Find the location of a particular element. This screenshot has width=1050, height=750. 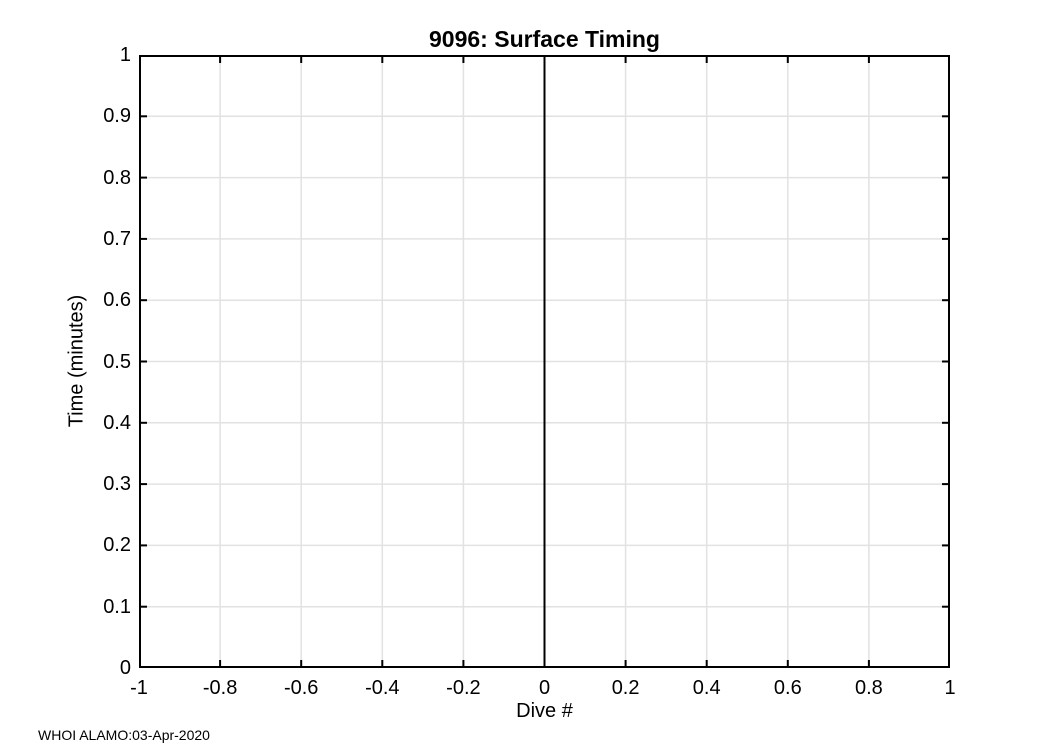

y-tick-label: 0.4 is located at coordinates (117, 422).